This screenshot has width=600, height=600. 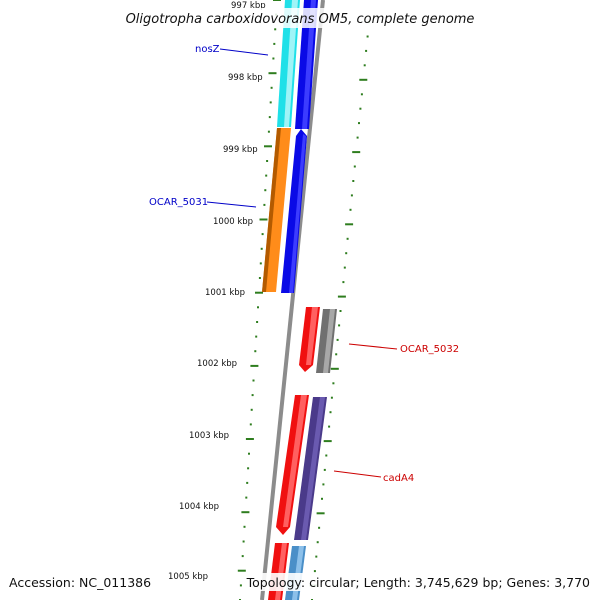 What do you see at coordinates (217, 364) in the screenshot?
I see `tick-label: 1002 kbp` at bounding box center [217, 364].